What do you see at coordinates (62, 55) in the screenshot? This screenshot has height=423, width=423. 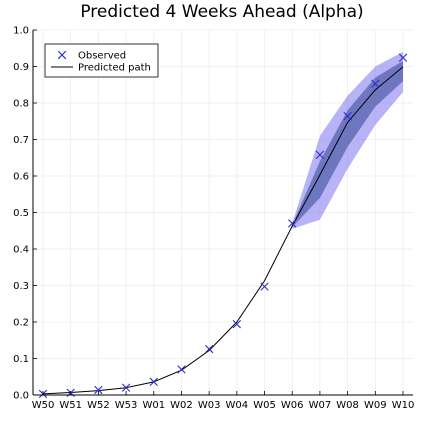 I see `legend-observed-marker` at bounding box center [62, 55].